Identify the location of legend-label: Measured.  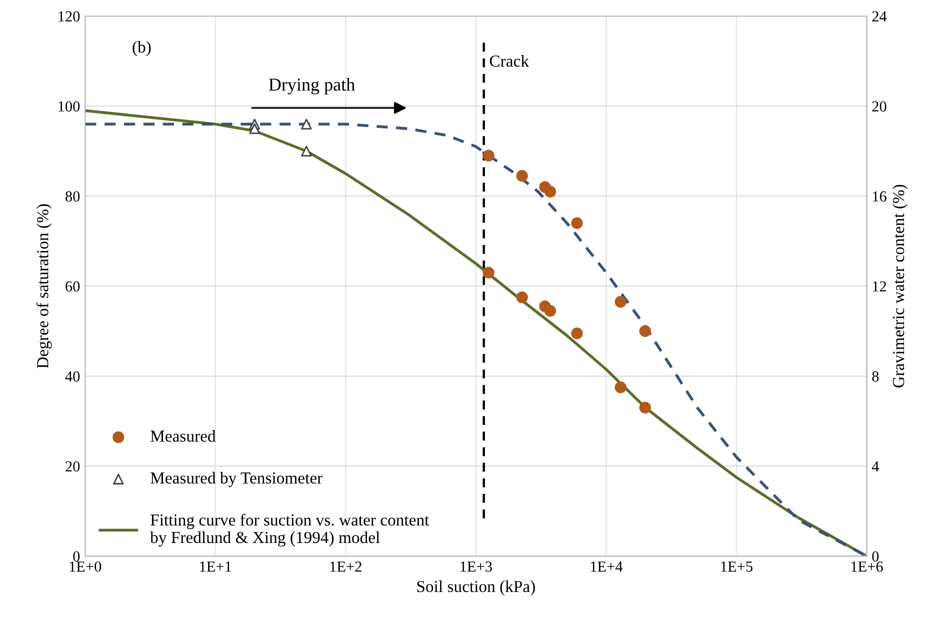
(183, 436).